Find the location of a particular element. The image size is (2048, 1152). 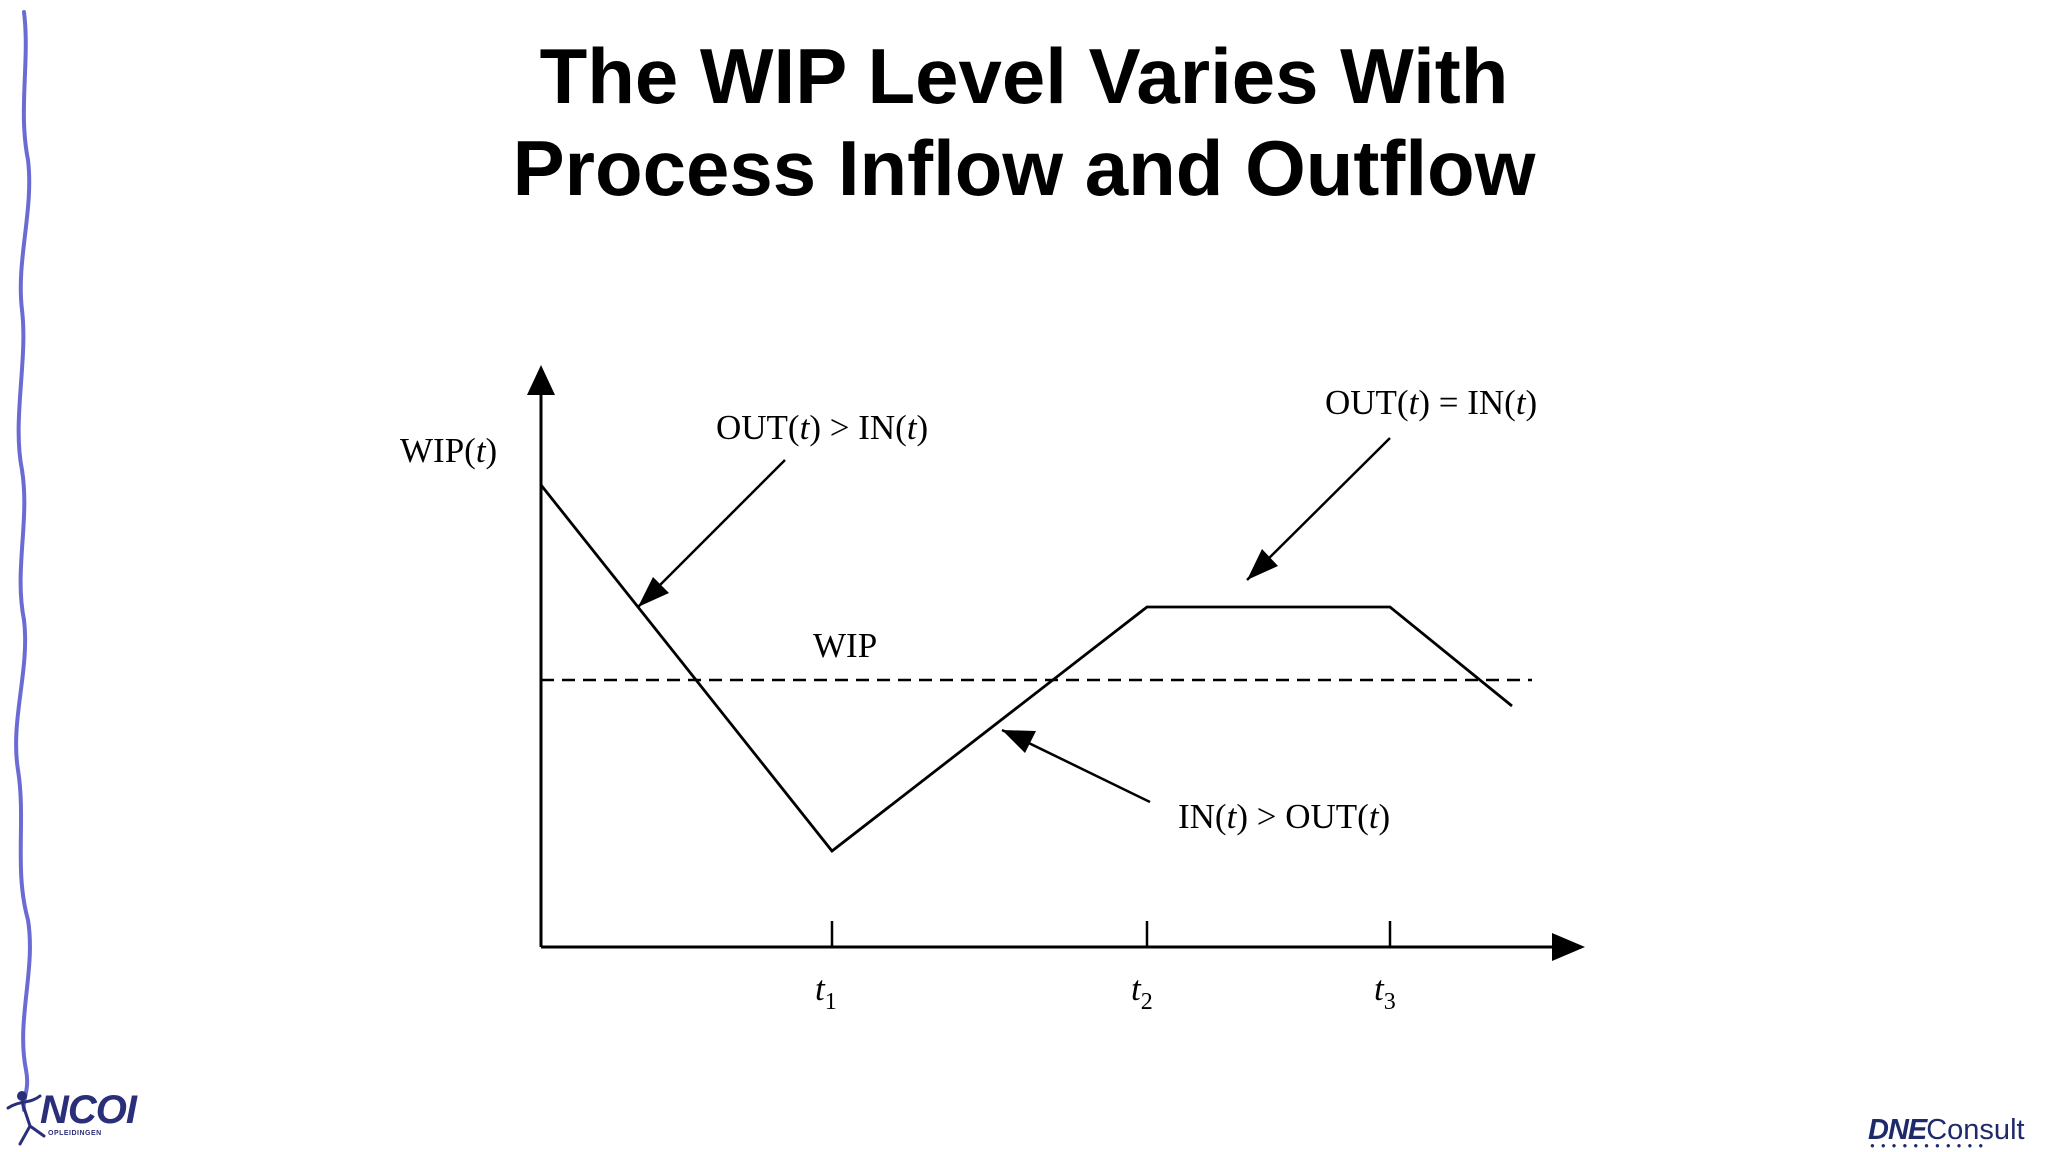

dne-logo-dots: ●●●●●●●●●●● is located at coordinates (1930, 1145).